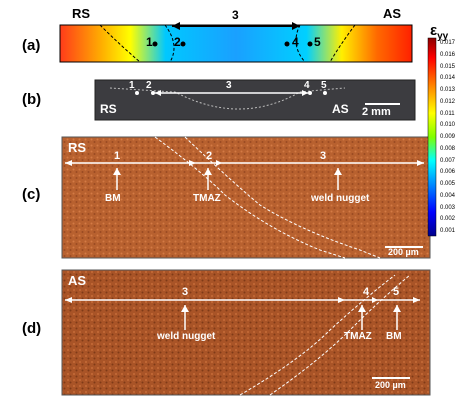 Image resolution: width=474 pixels, height=403 pixels. Describe the element at coordinates (403, 252) in the screenshot. I see `panel-c-scale-label: 200 µm` at that location.